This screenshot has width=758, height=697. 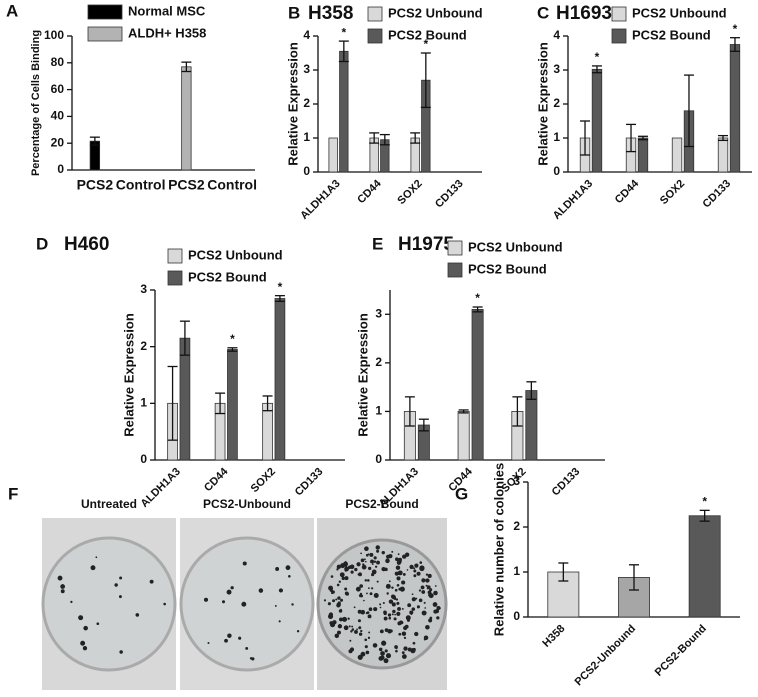 What do you see at coordinates (378, 313) in the screenshot?
I see `y-tick-label: 3` at bounding box center [378, 313].